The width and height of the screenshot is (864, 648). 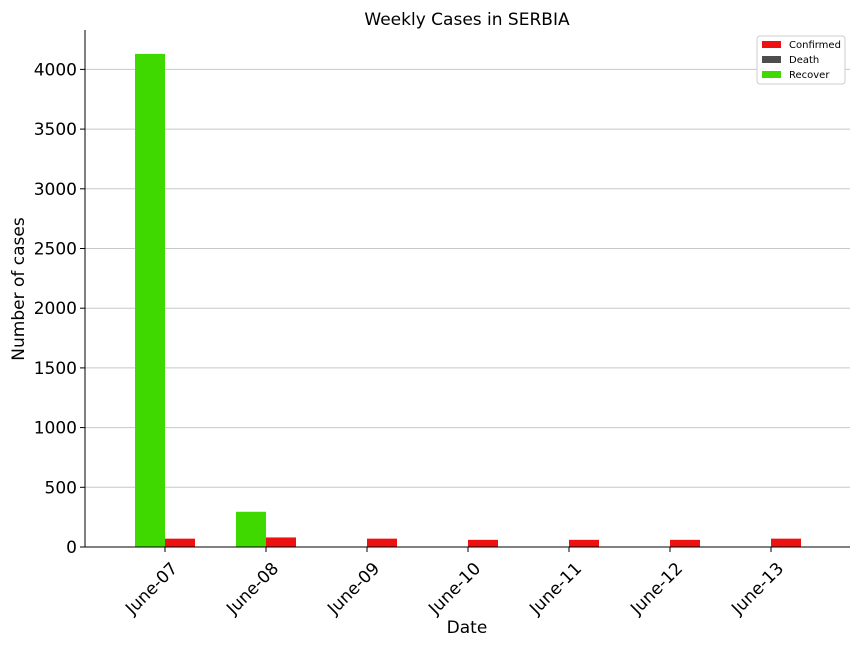 What do you see at coordinates (467, 628) in the screenshot?
I see `x-axis-label: Date` at bounding box center [467, 628].